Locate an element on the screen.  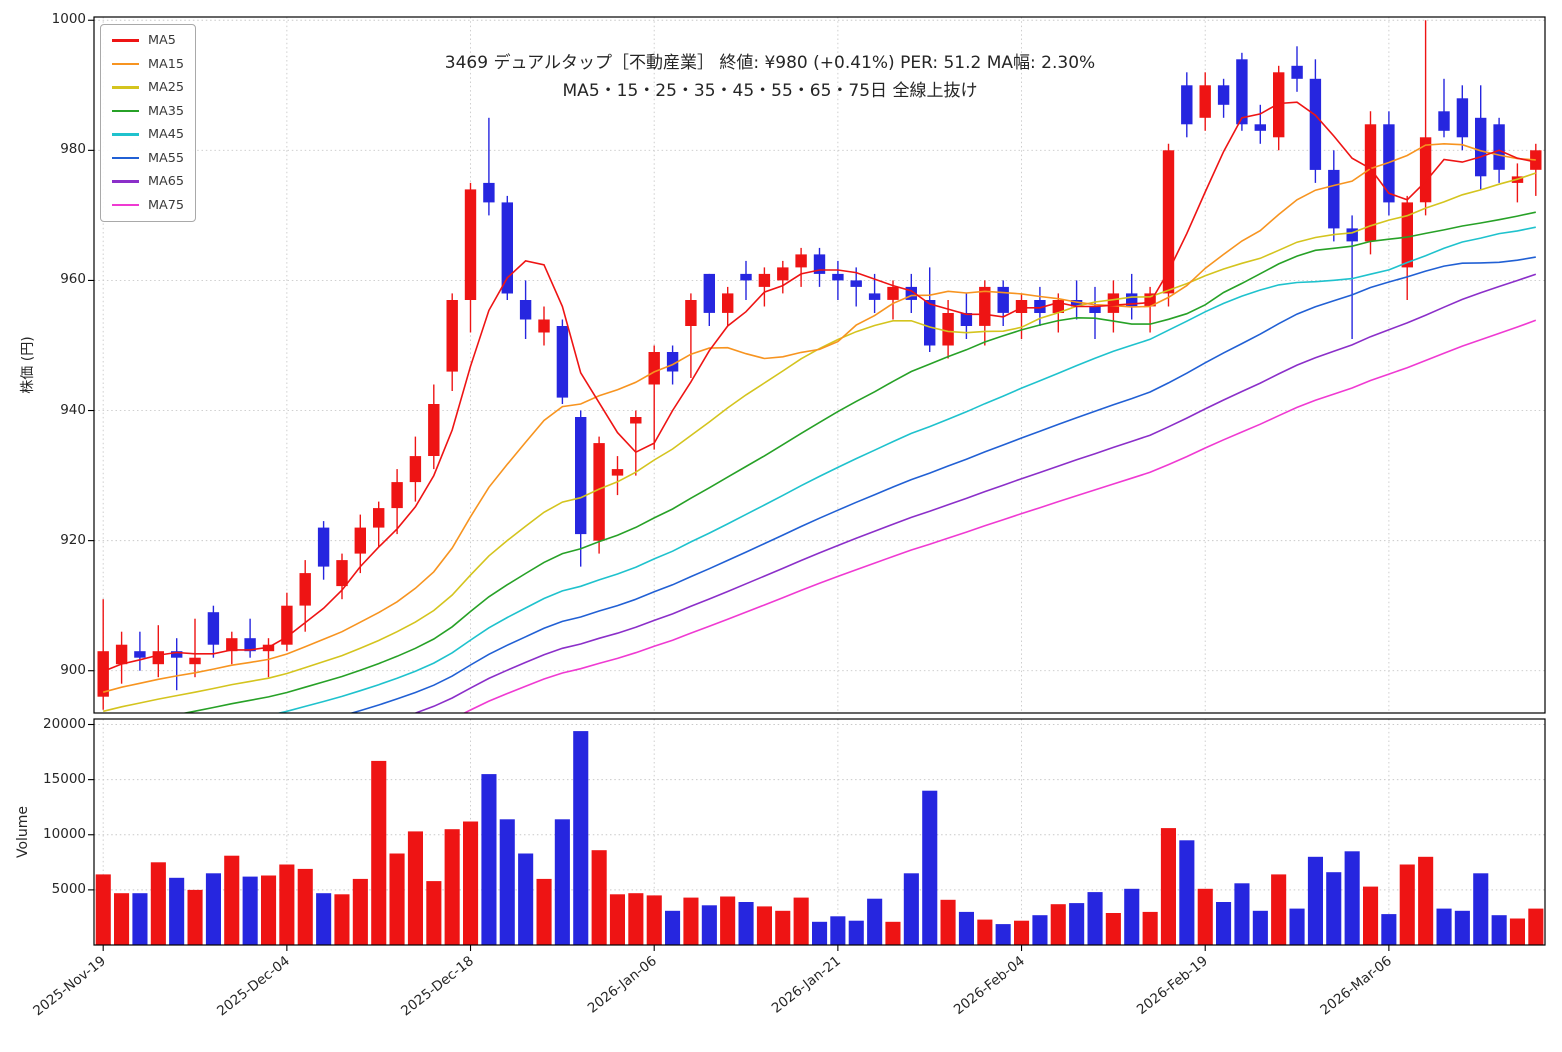
legend-item-ma45: MA45 is located at coordinates (148, 134).